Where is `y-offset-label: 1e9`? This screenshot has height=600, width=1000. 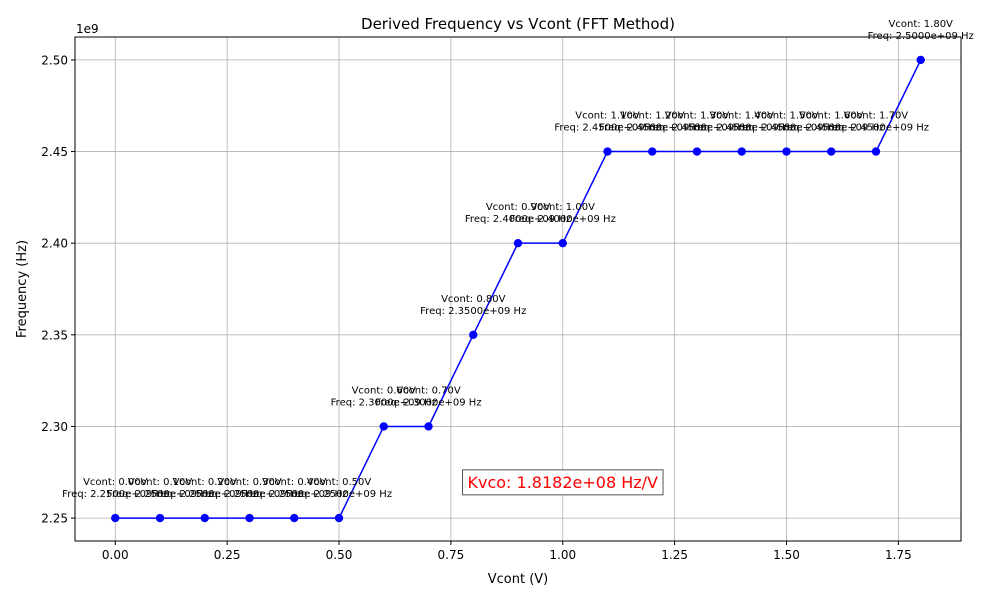
y-offset-label: 1e9 is located at coordinates (87, 29).